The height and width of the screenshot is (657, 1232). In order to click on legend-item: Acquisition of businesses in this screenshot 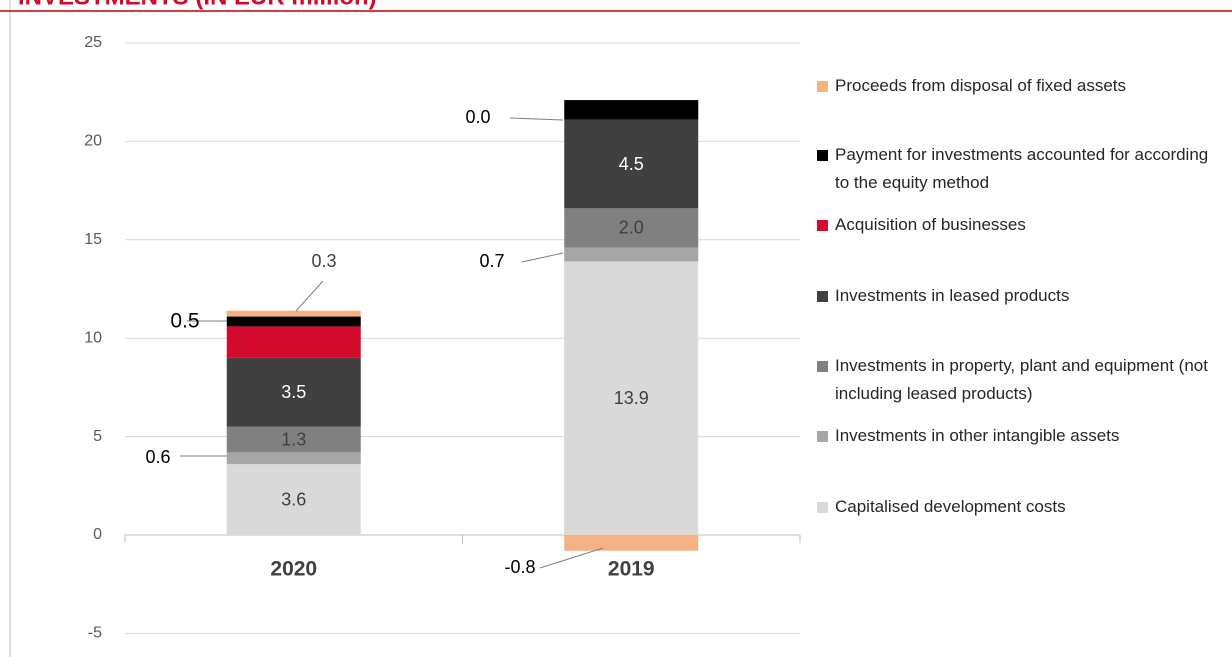, I will do `click(1022, 225)`.